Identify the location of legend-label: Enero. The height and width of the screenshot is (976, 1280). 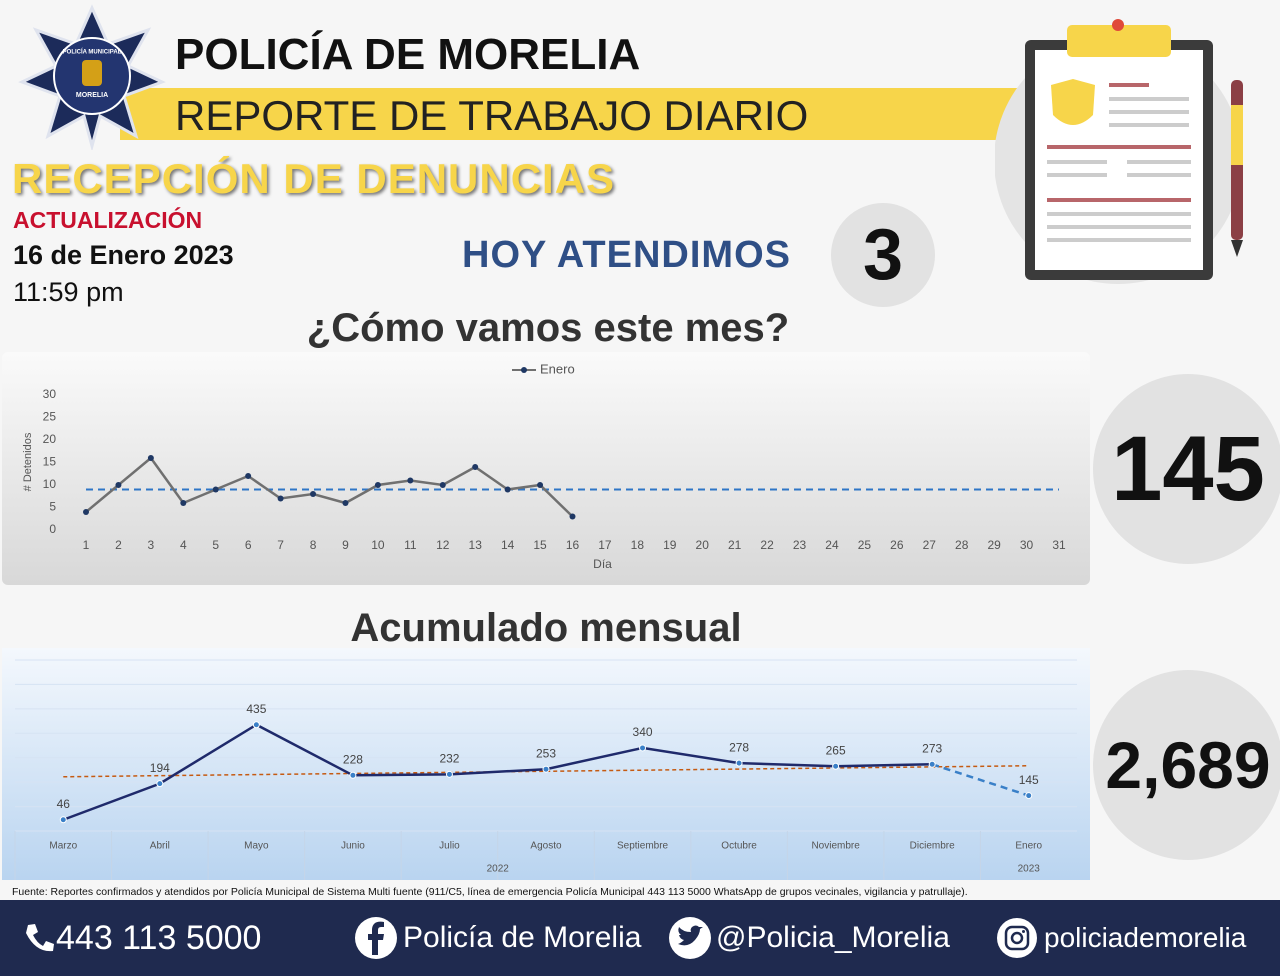
(557, 368).